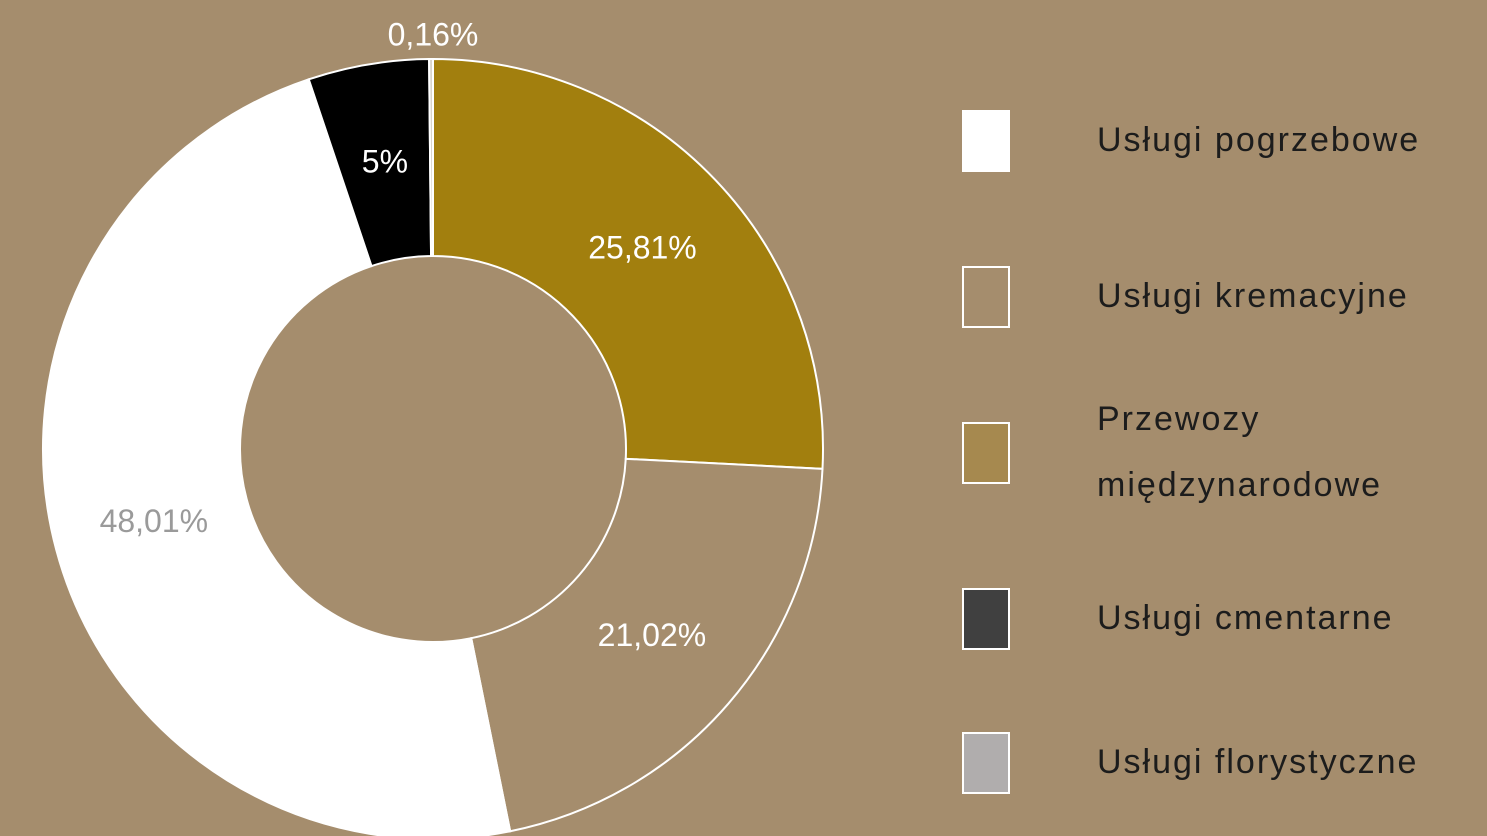  What do you see at coordinates (154, 521) in the screenshot?
I see `data-label: 48,01%` at bounding box center [154, 521].